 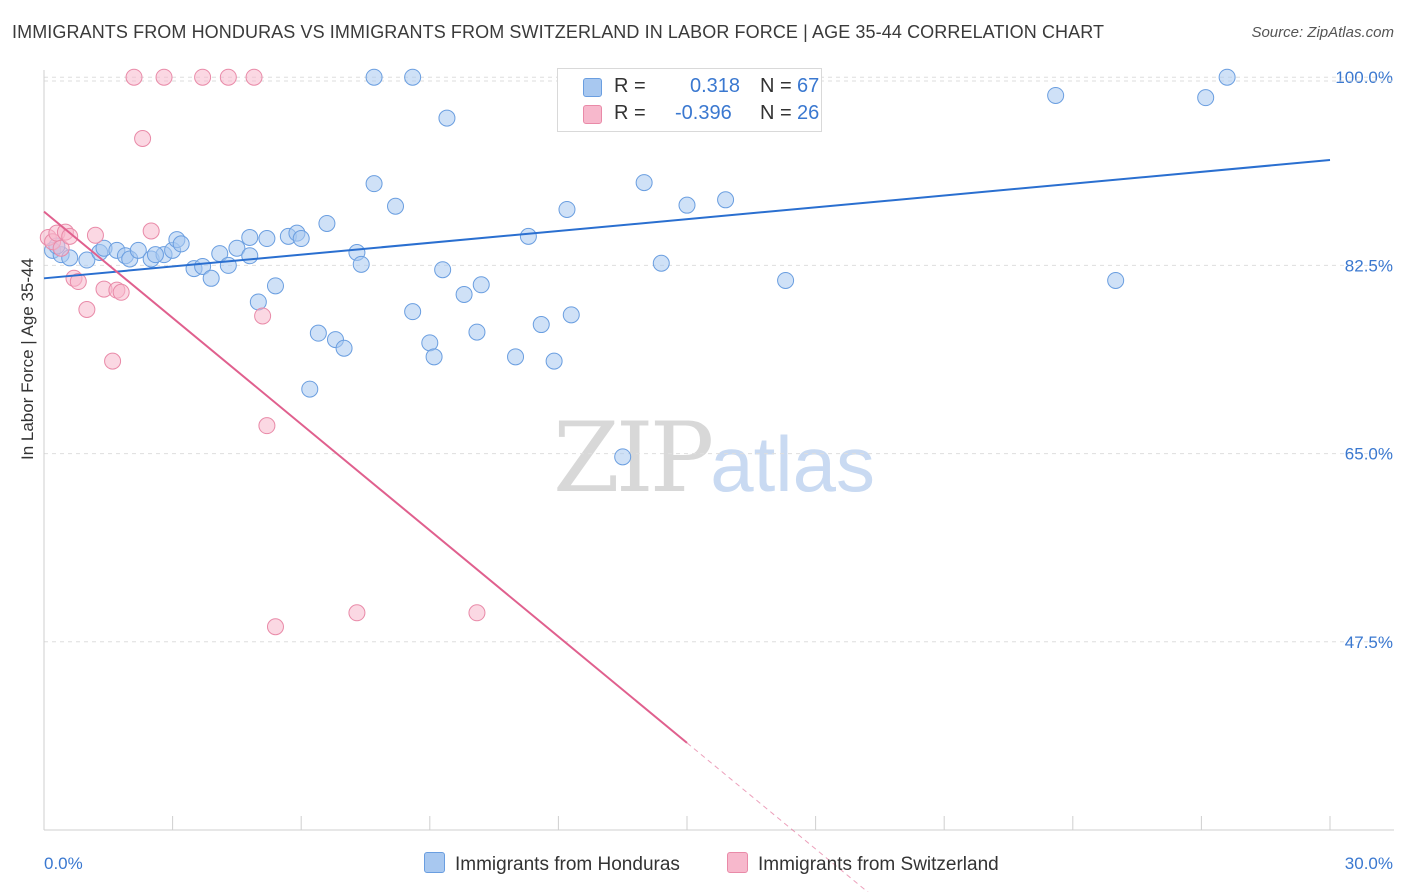 What do you see at coordinates (63, 863) in the screenshot?
I see `x-tick-label: 0.0%` at bounding box center [63, 863].